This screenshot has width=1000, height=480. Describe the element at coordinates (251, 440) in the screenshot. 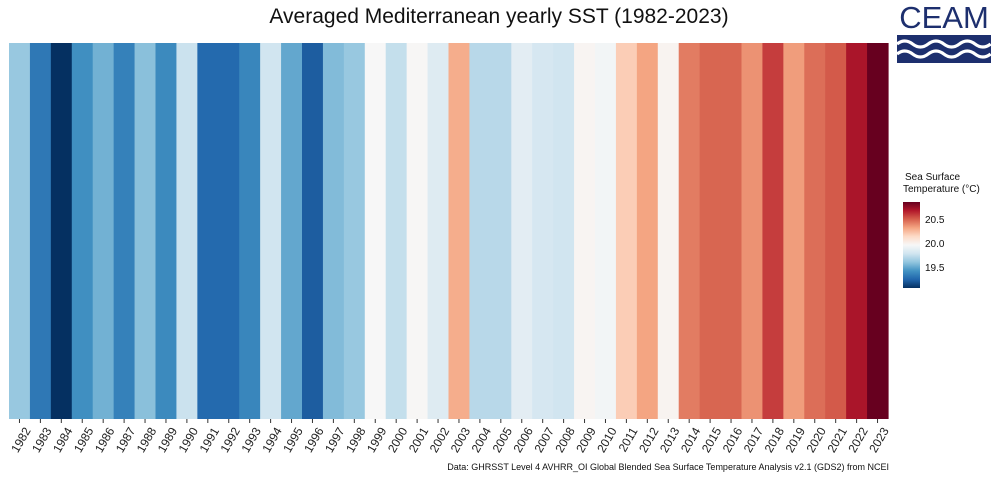

I see `x-tick-label: 1993` at that location.